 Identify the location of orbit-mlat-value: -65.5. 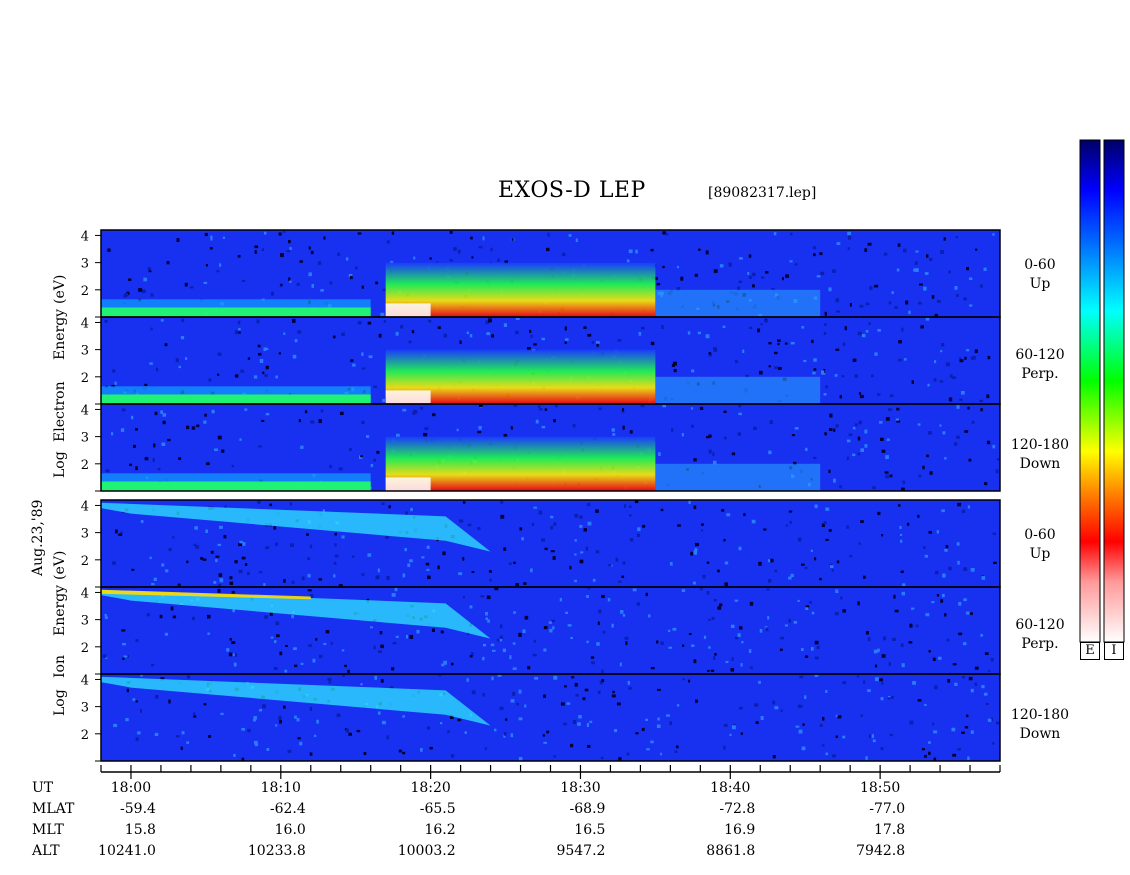
(437, 809).